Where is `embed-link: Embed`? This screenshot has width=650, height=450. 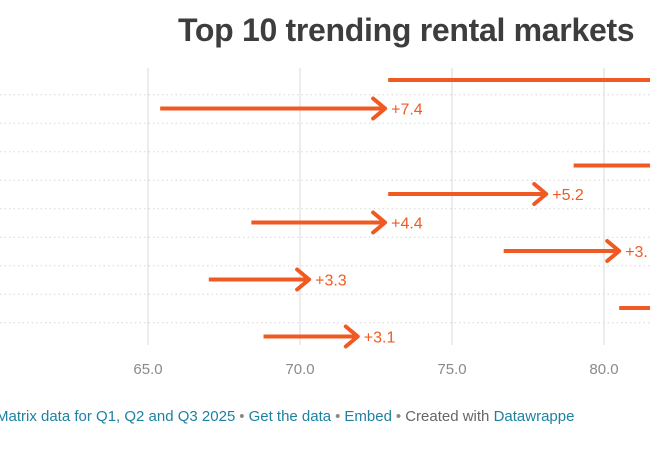
embed-link: Embed is located at coordinates (368, 416).